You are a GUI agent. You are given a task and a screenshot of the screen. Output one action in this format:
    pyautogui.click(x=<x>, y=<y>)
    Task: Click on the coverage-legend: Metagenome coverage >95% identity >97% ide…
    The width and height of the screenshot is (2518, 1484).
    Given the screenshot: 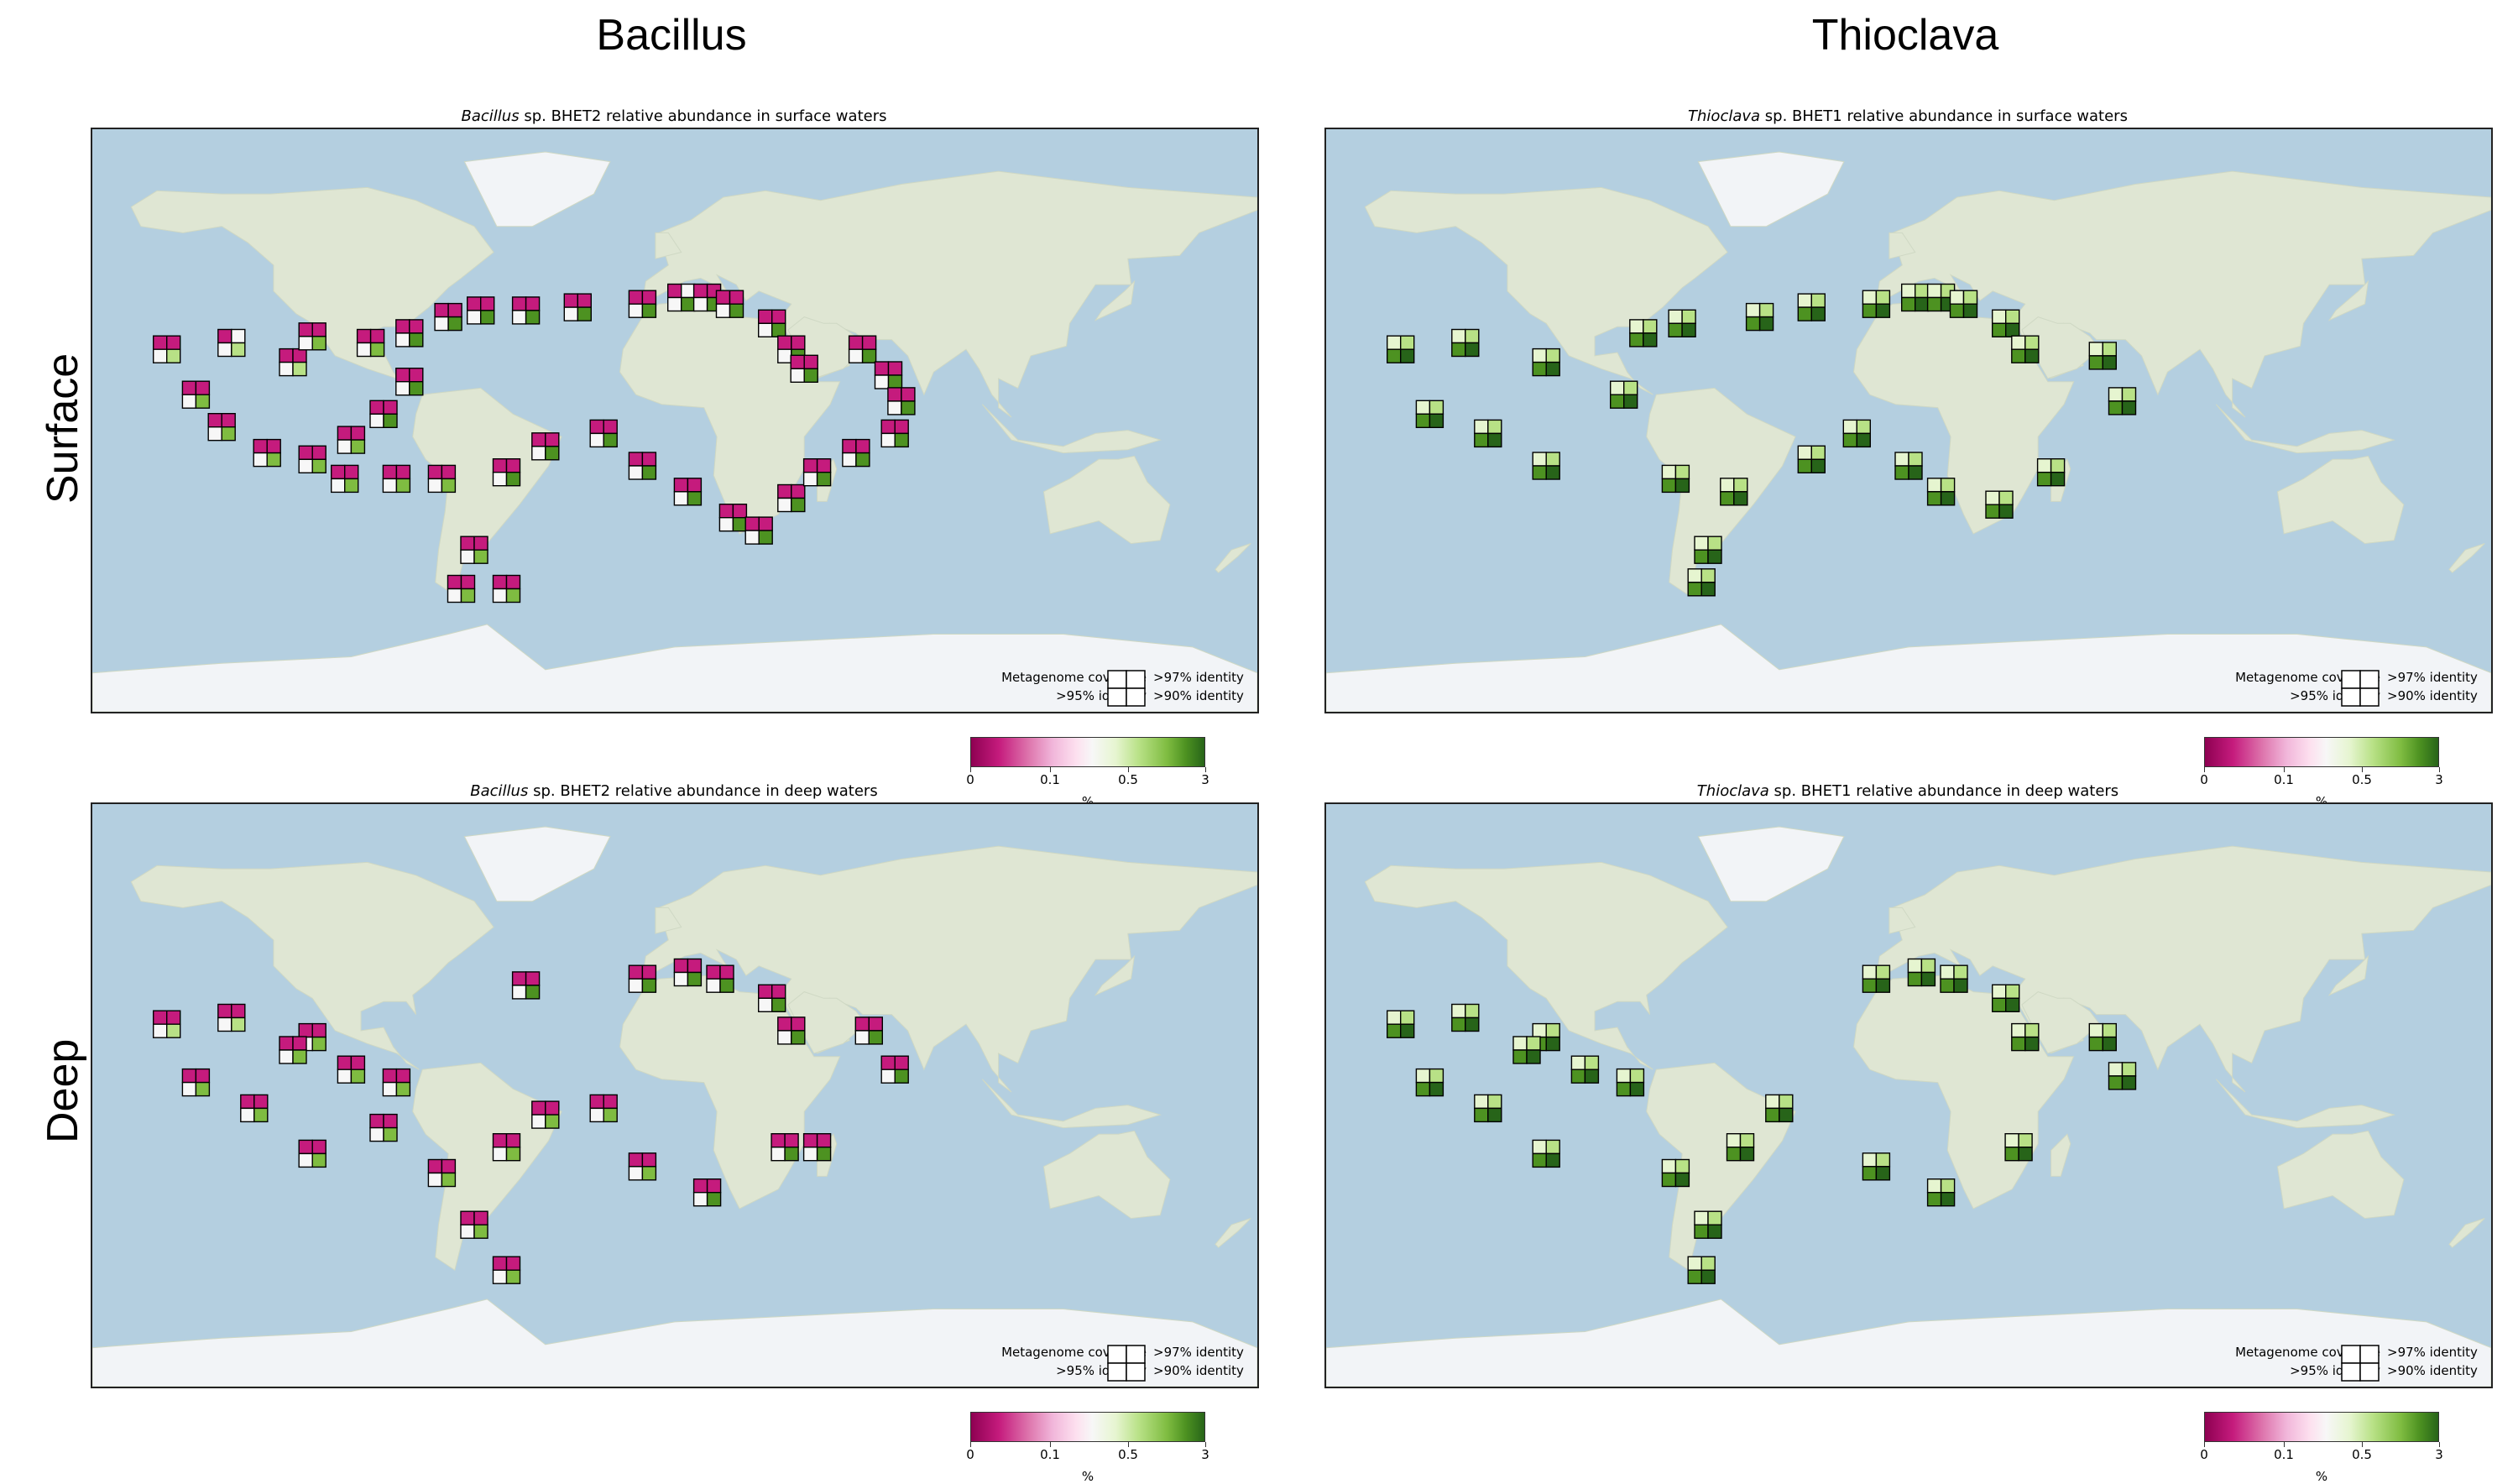 What is the action you would take?
    pyautogui.click(x=2327, y=1363)
    